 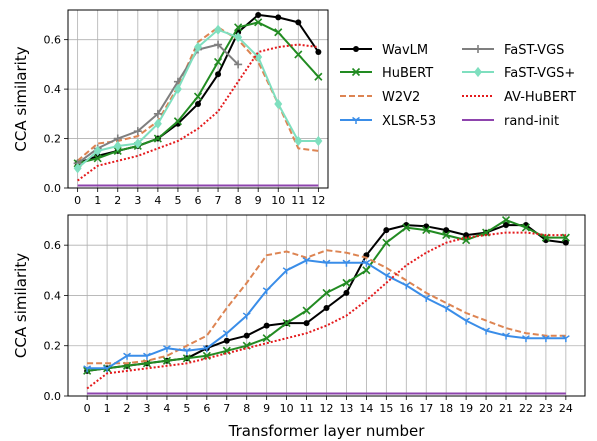 I want to click on y-tick-label: 0.6, so click(x=53, y=245).